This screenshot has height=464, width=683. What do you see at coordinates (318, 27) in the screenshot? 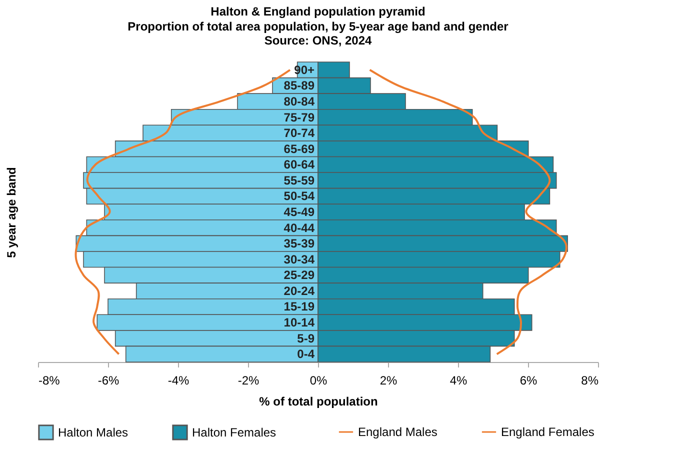
I see `chart-subtitle: Proportion of total area population, by 5-year age band and gender` at bounding box center [318, 27].